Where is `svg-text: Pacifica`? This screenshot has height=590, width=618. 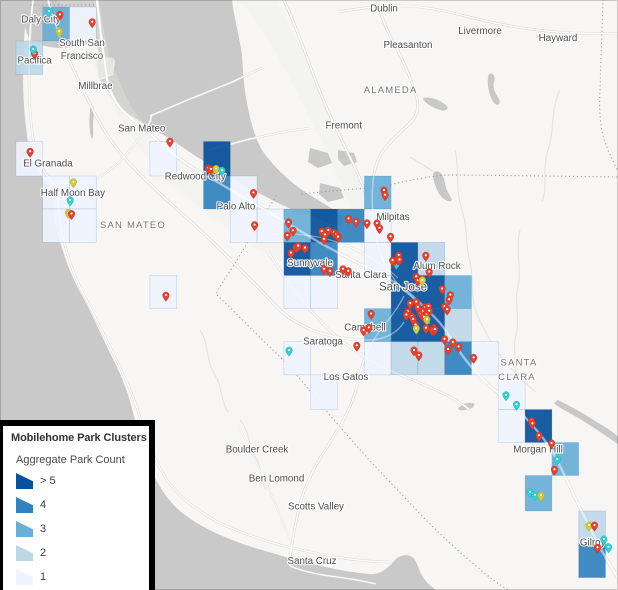 svg-text: Pacifica is located at coordinates (34, 61).